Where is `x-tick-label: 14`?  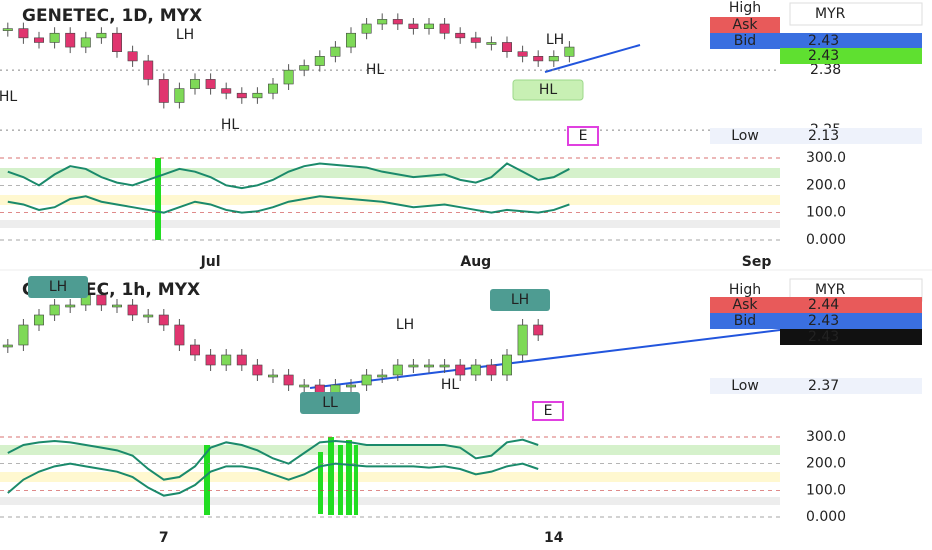 x-tick-label: 14 is located at coordinates (554, 538).